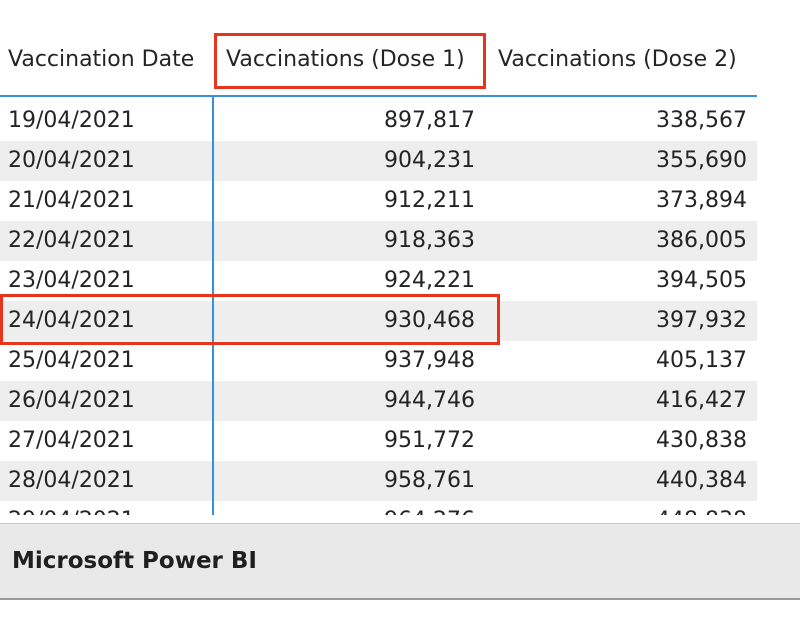  Describe the element at coordinates (71, 160) in the screenshot. I see `table-cell: 20/04/2021` at that location.